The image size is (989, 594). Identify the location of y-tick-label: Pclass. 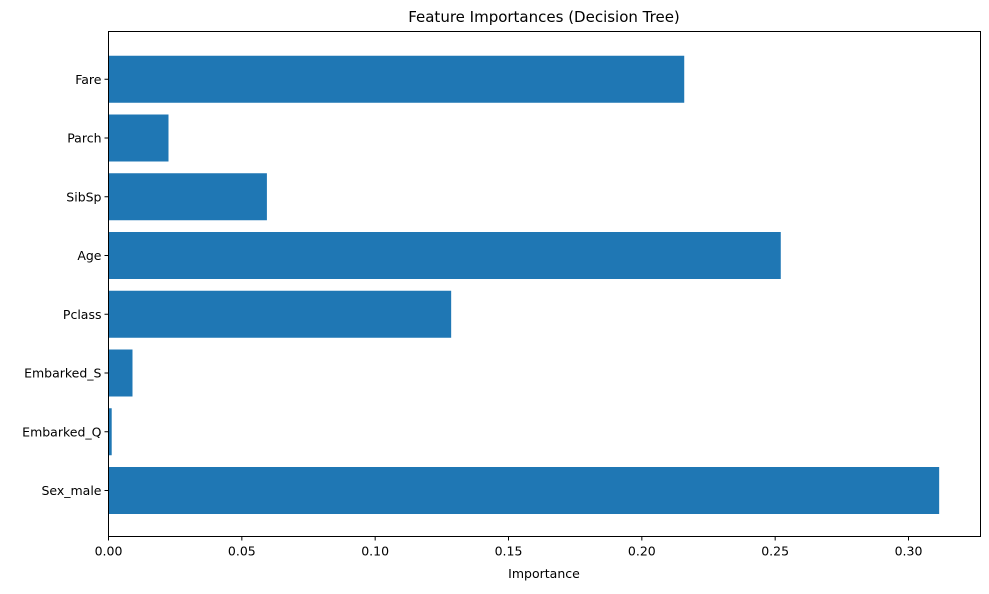
(82, 314).